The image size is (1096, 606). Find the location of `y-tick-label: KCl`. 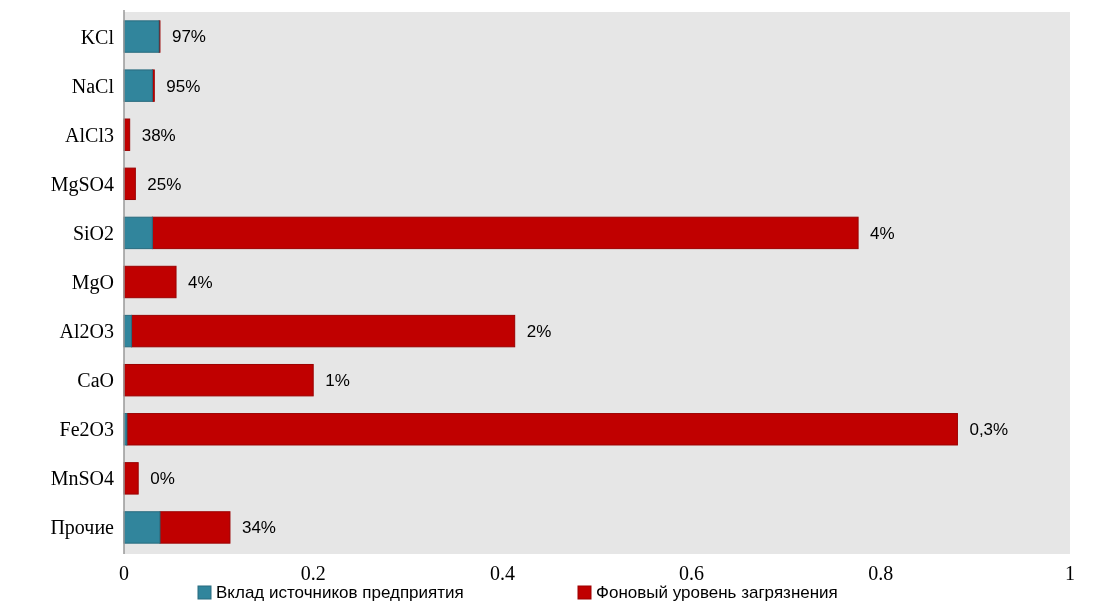

y-tick-label: KCl is located at coordinates (97, 36).